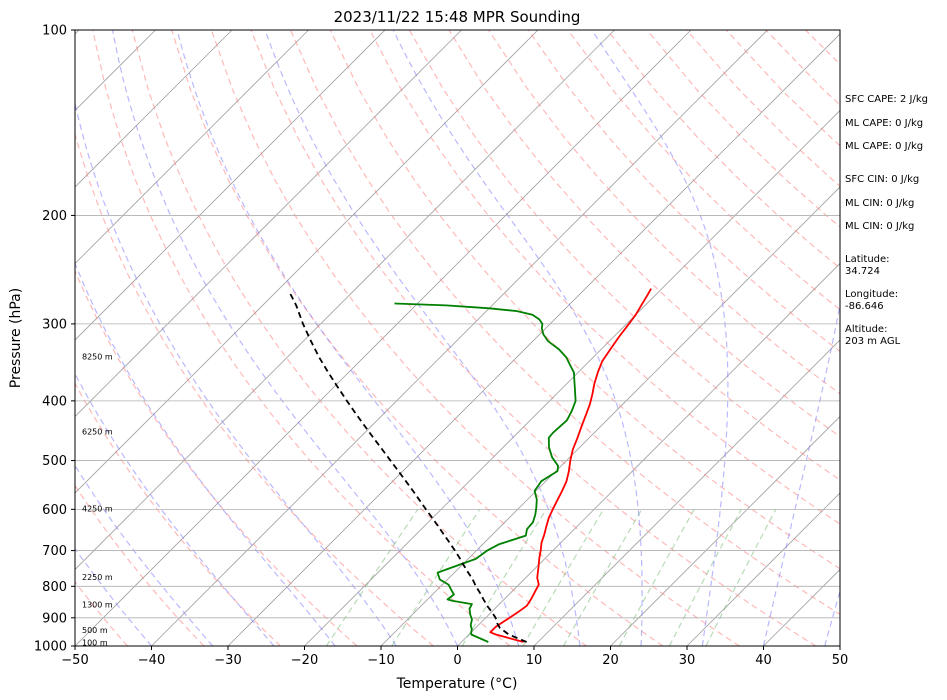 The width and height of the screenshot is (947, 700). What do you see at coordinates (97, 508) in the screenshot?
I see `height-label: 4250 m` at bounding box center [97, 508].